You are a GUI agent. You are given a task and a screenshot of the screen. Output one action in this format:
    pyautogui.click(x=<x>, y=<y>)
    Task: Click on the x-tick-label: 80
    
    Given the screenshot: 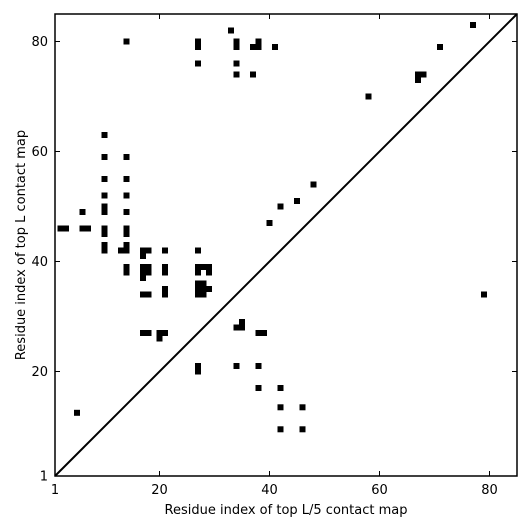 What is the action you would take?
    pyautogui.click(x=489, y=490)
    